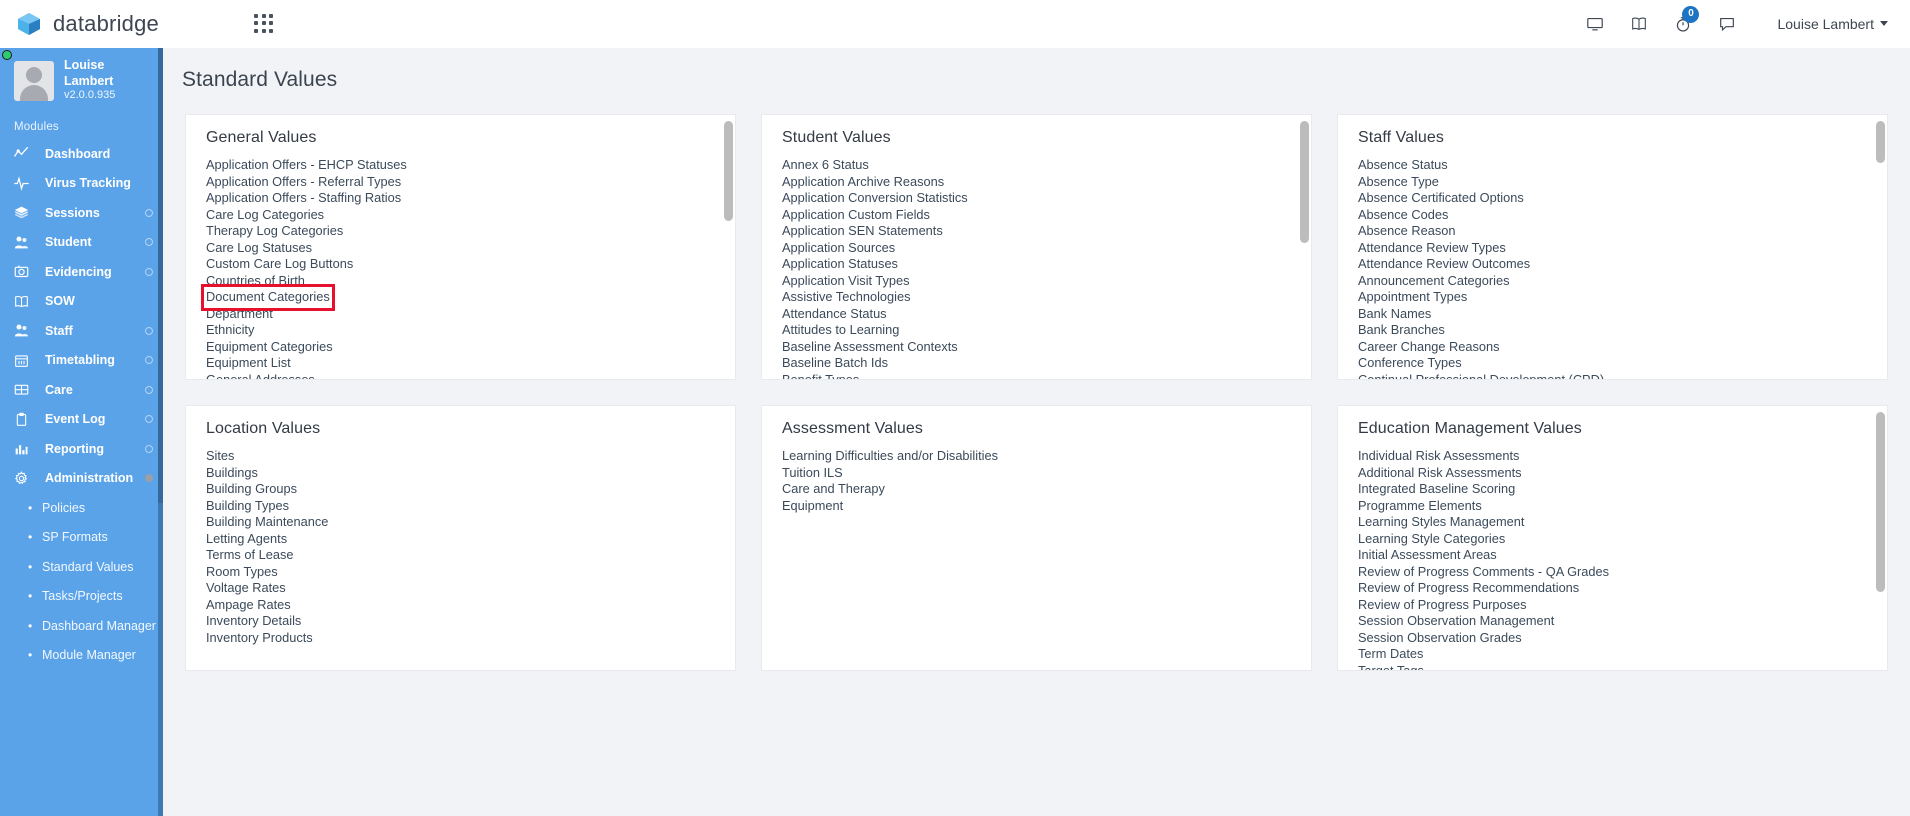 The width and height of the screenshot is (1910, 816). What do you see at coordinates (230, 329) in the screenshot?
I see `card-link: Ethnicity` at bounding box center [230, 329].